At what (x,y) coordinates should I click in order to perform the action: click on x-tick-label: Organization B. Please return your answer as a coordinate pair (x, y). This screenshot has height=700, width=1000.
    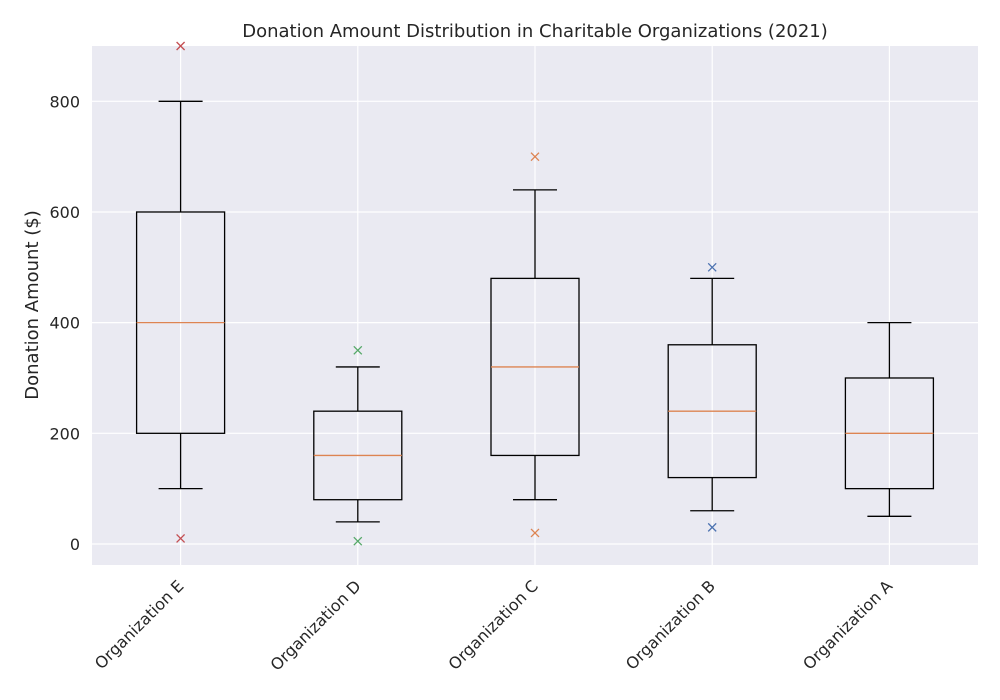
    Looking at the image, I should click on (670, 624).